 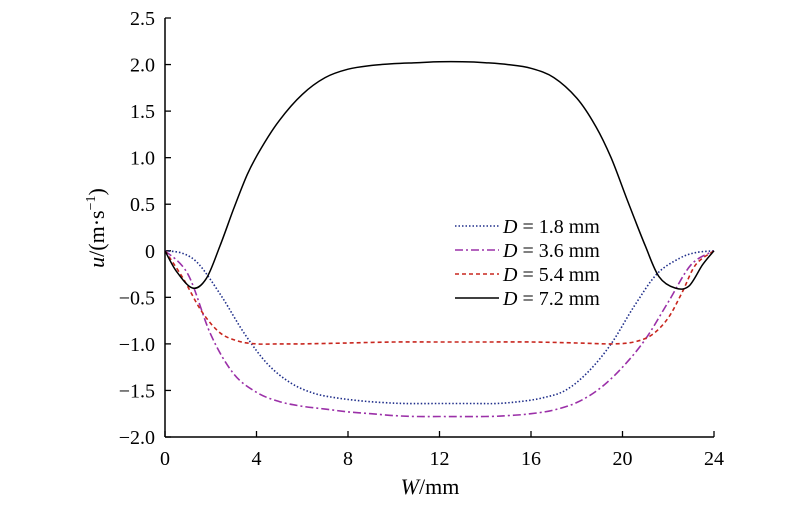 What do you see at coordinates (137, 438) in the screenshot?
I see `y-tick-label: −2.0` at bounding box center [137, 438].